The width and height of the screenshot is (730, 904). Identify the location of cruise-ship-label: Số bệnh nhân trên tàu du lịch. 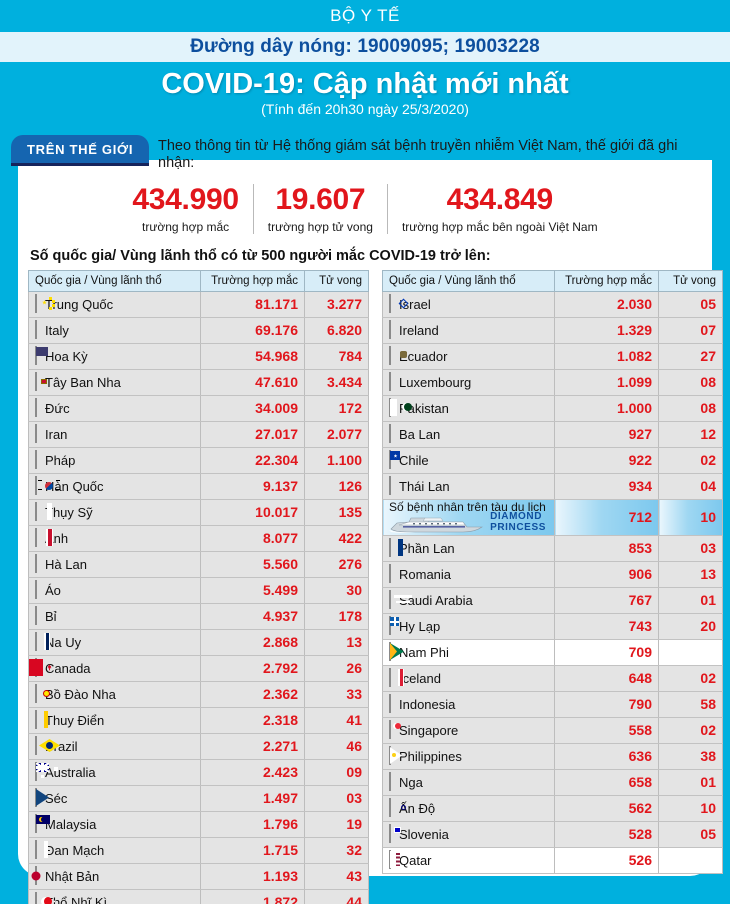
(467, 507).